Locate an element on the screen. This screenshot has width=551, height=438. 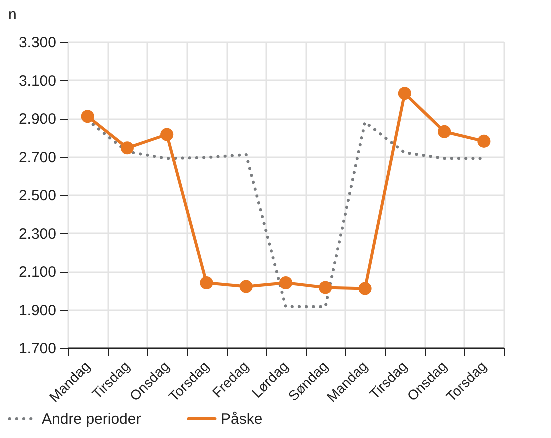
y-tick-label: 1.700 is located at coordinates (37, 349).